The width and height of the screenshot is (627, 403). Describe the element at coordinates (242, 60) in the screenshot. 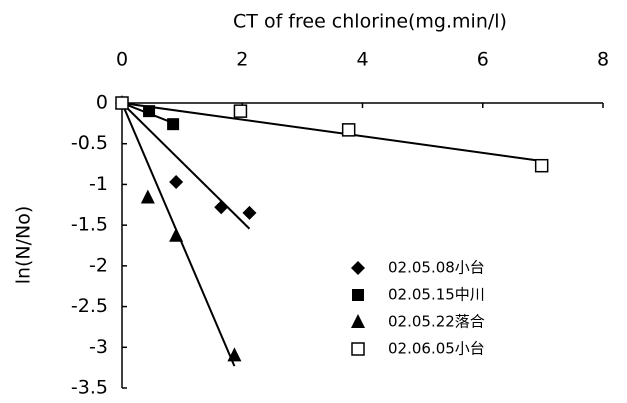

I see `x-tick-label: 2` at that location.